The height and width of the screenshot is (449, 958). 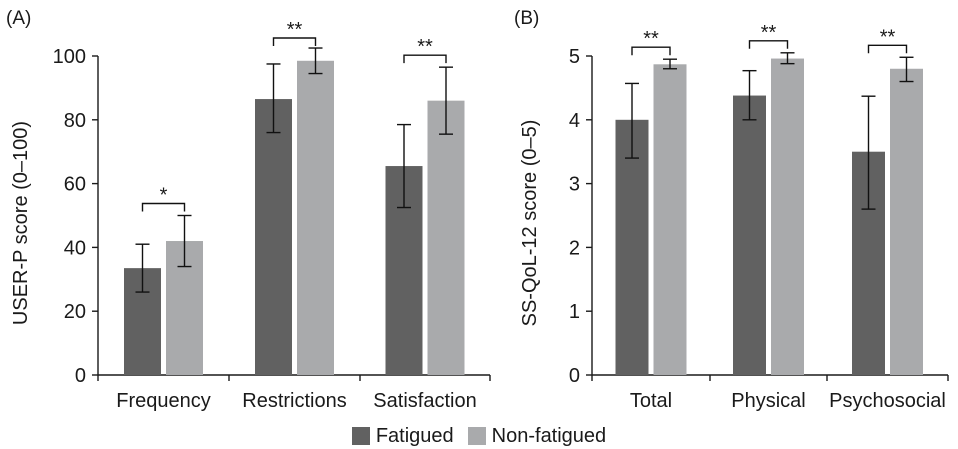 I want to click on panel-a-bar-fatigued, so click(x=273, y=237).